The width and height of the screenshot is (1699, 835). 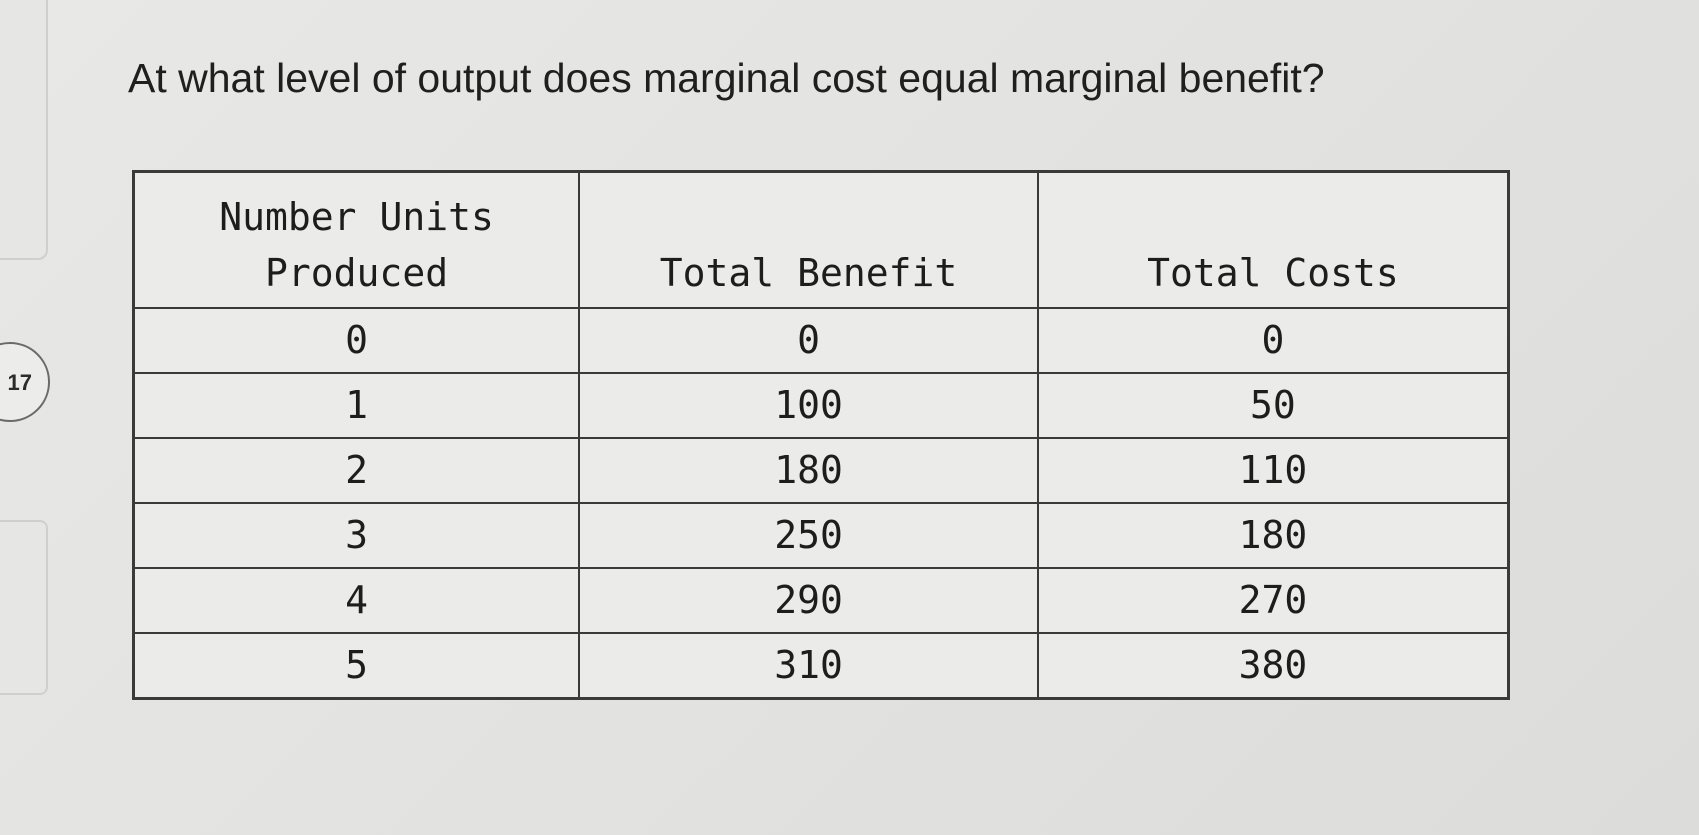 What do you see at coordinates (356, 535) in the screenshot?
I see `cell-units: 3` at bounding box center [356, 535].